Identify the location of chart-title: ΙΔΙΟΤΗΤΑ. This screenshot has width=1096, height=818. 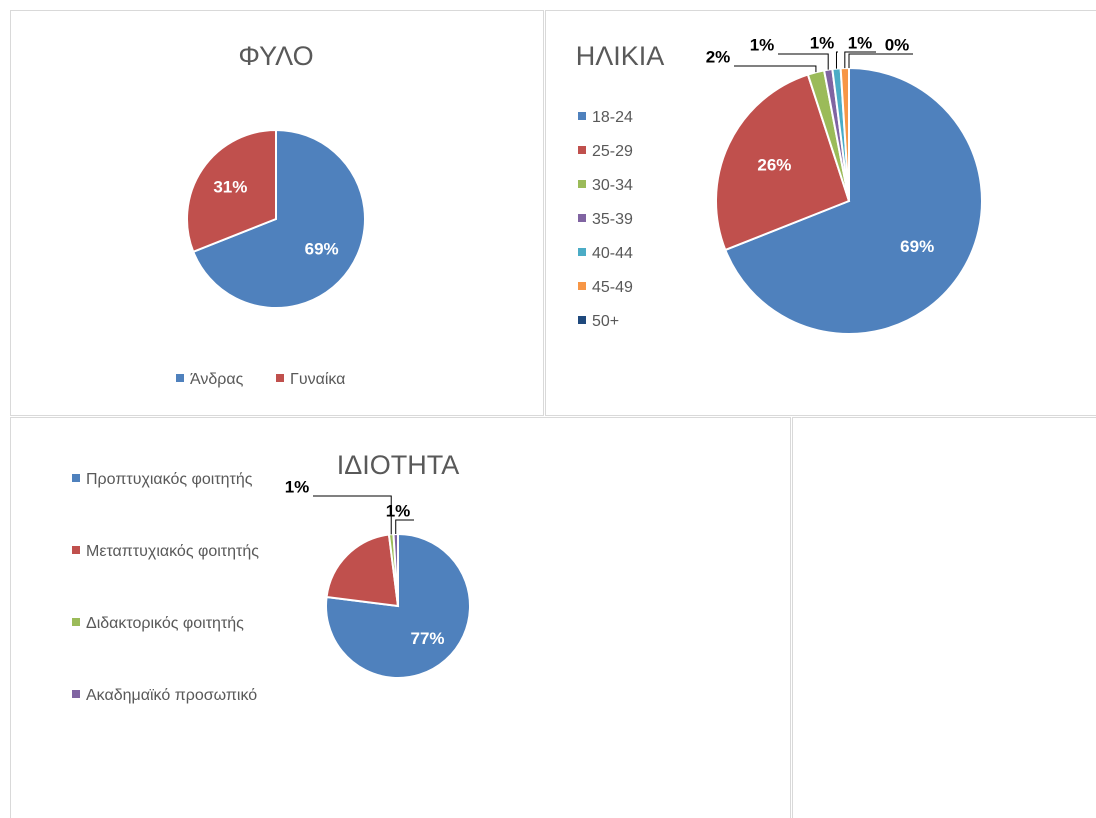
(398, 465).